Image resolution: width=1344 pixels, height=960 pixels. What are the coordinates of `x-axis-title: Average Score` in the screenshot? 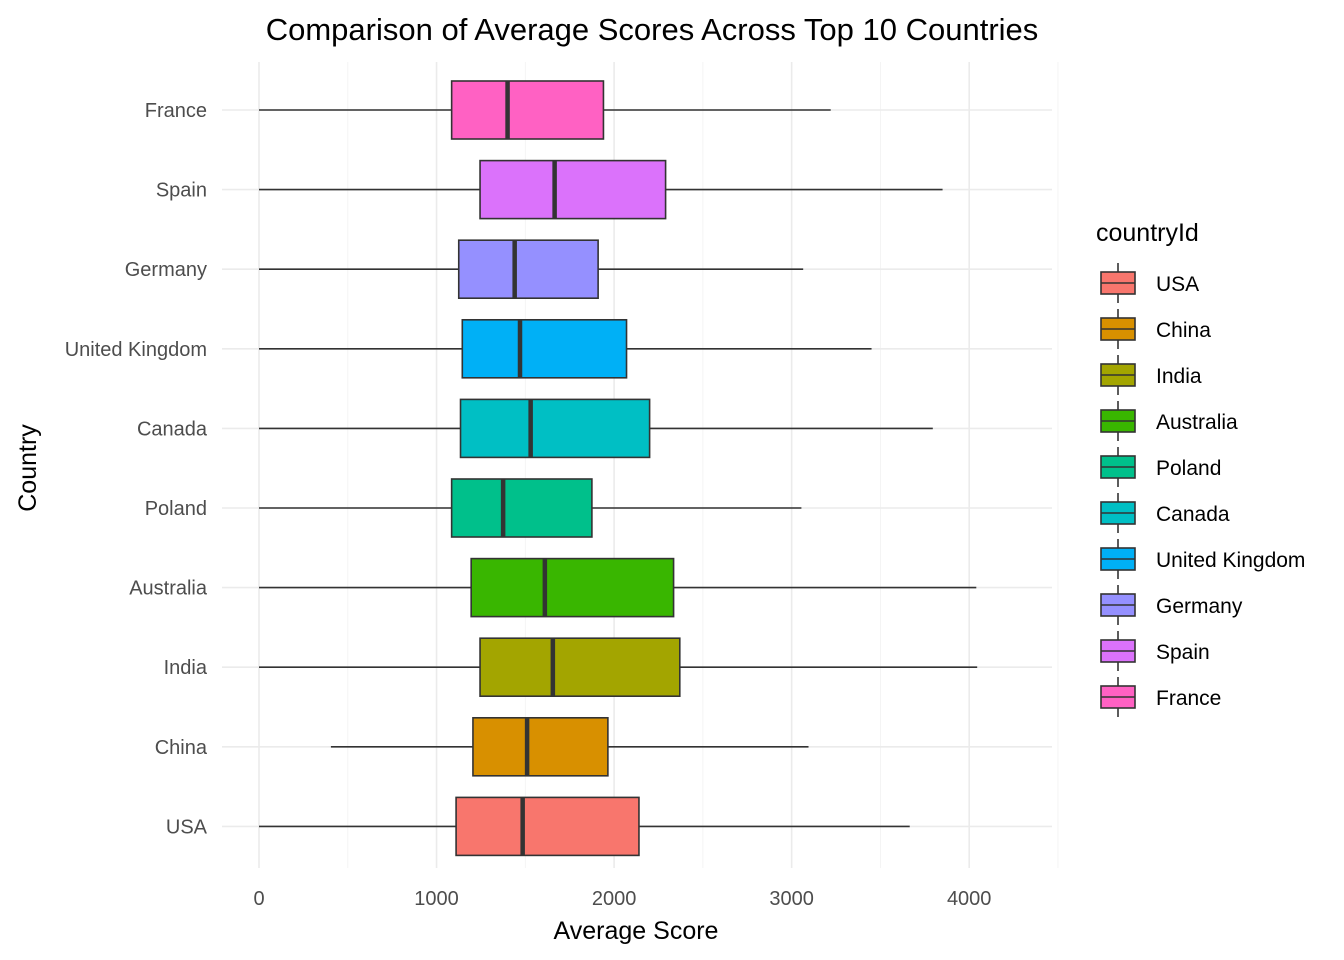 It's located at (636, 931).